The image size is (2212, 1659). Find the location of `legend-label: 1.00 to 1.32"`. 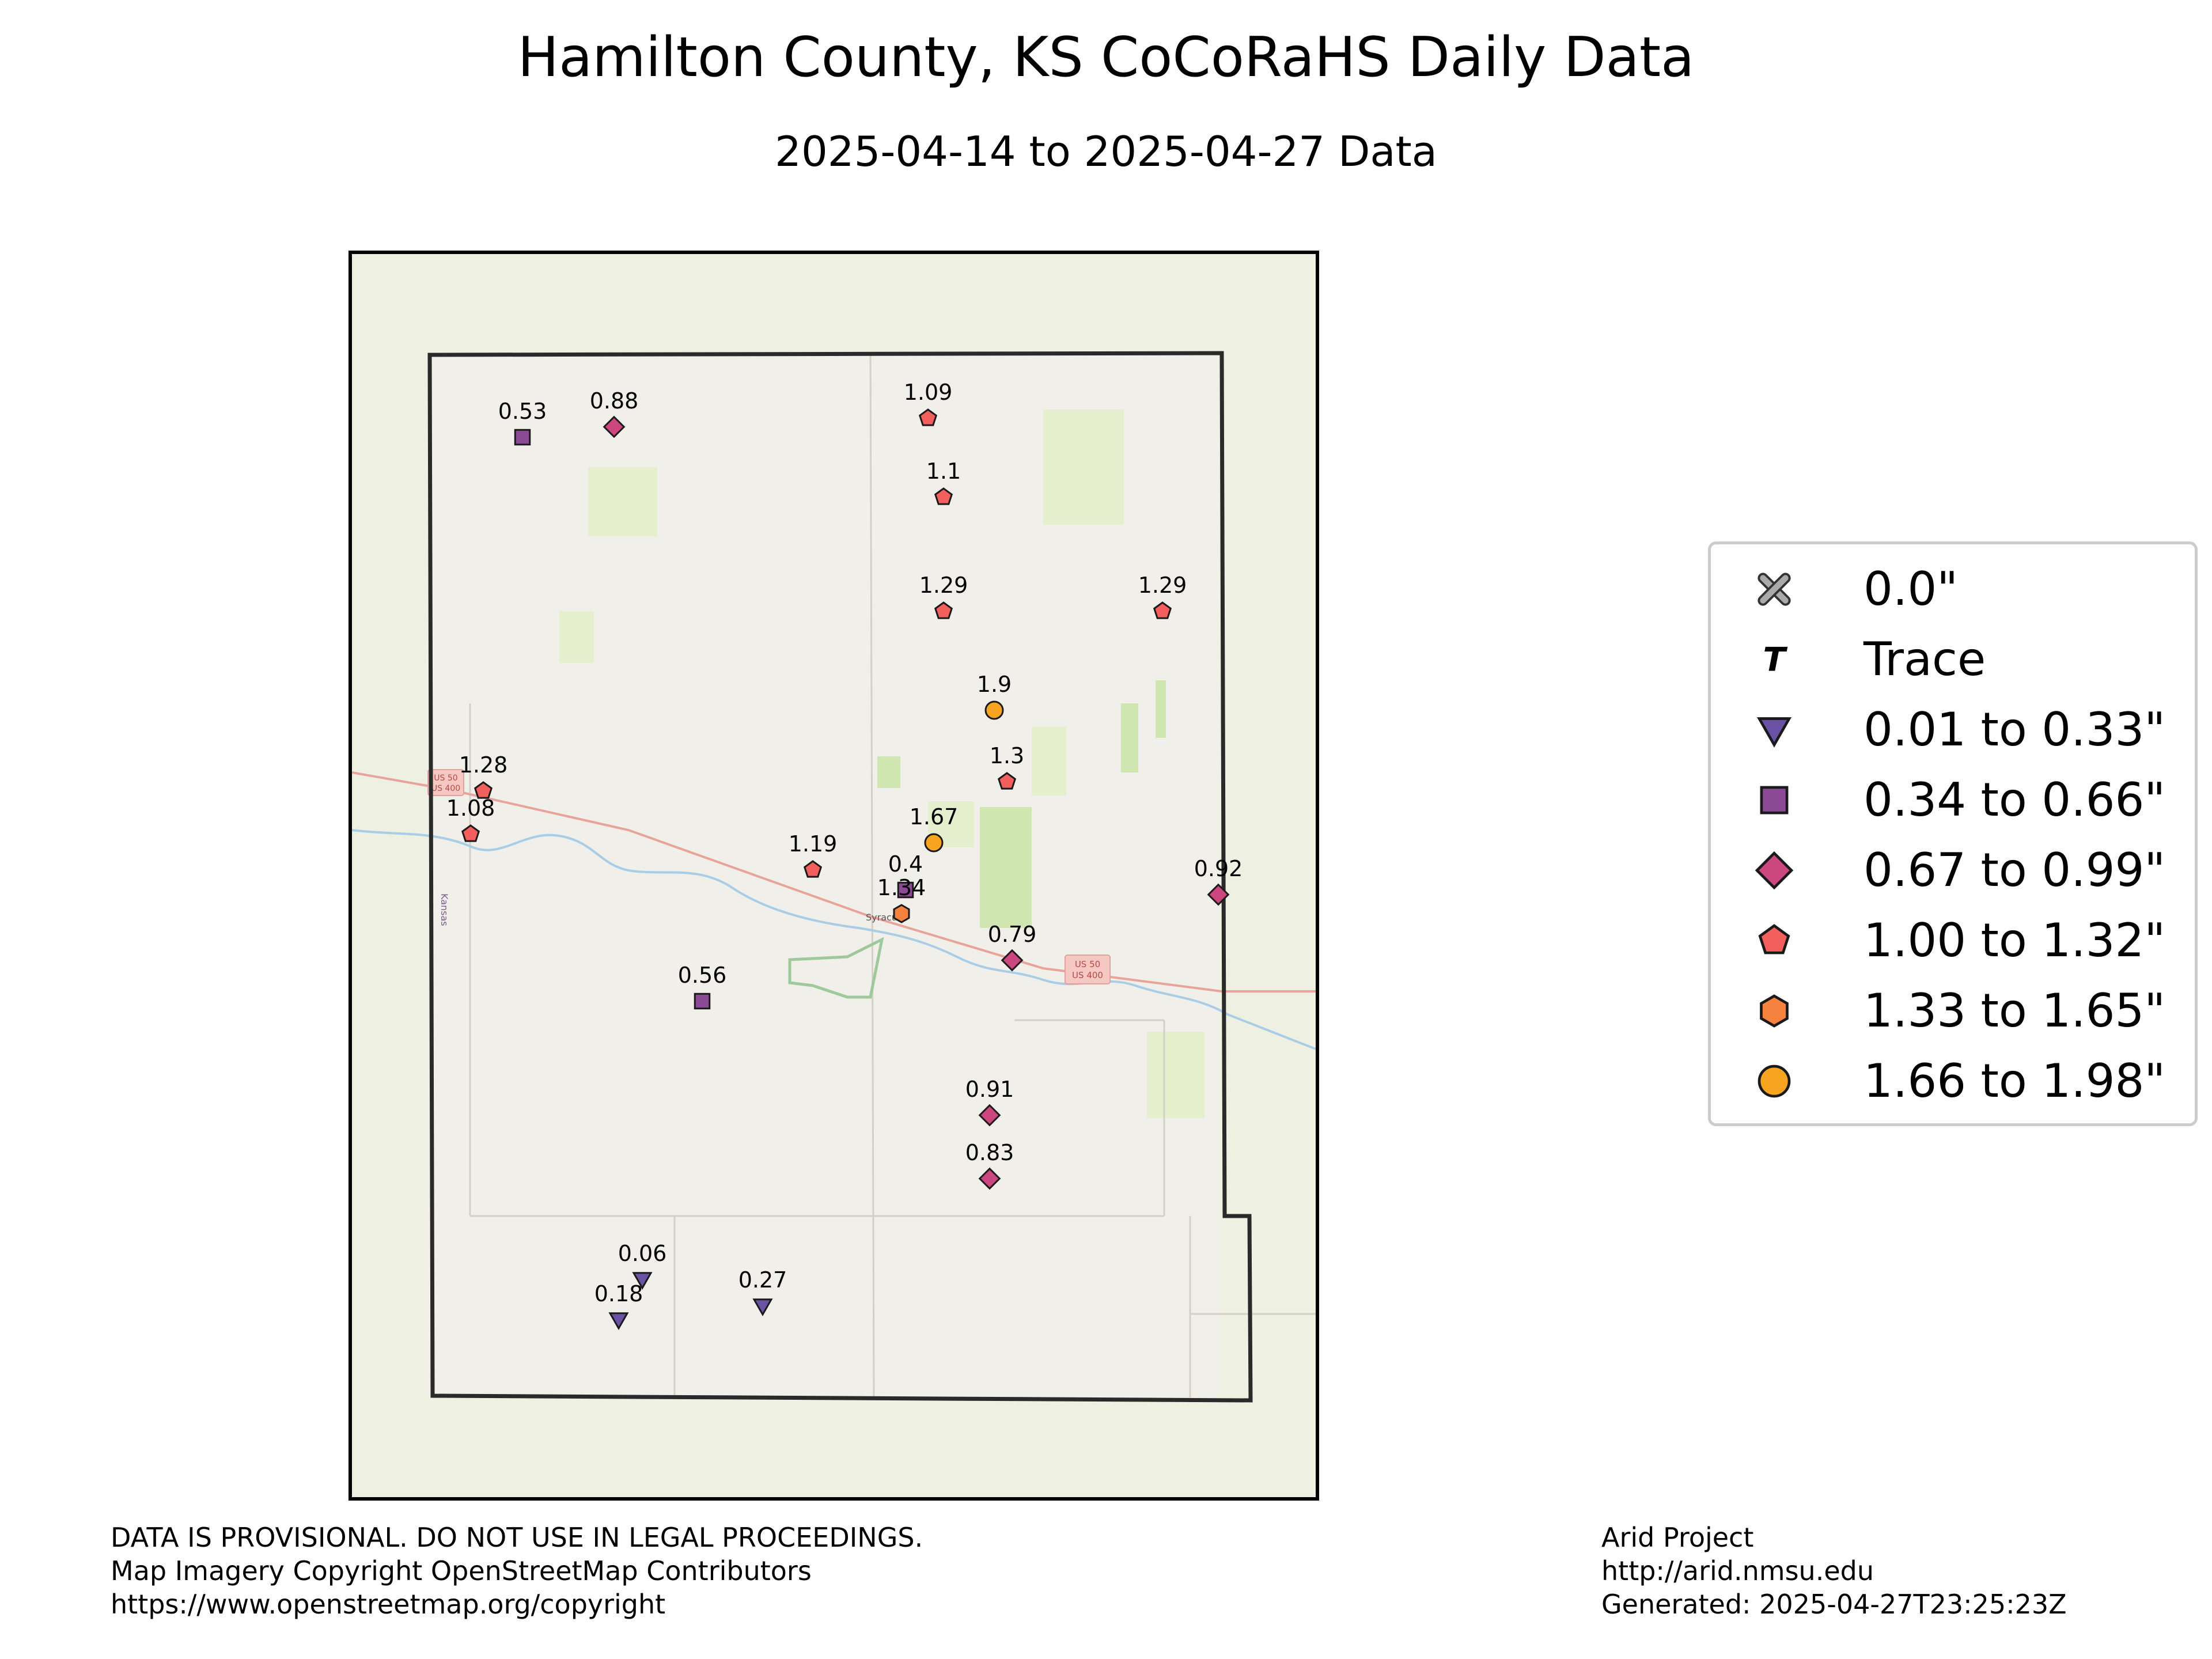

legend-label: 1.00 to 1.32" is located at coordinates (2014, 940).